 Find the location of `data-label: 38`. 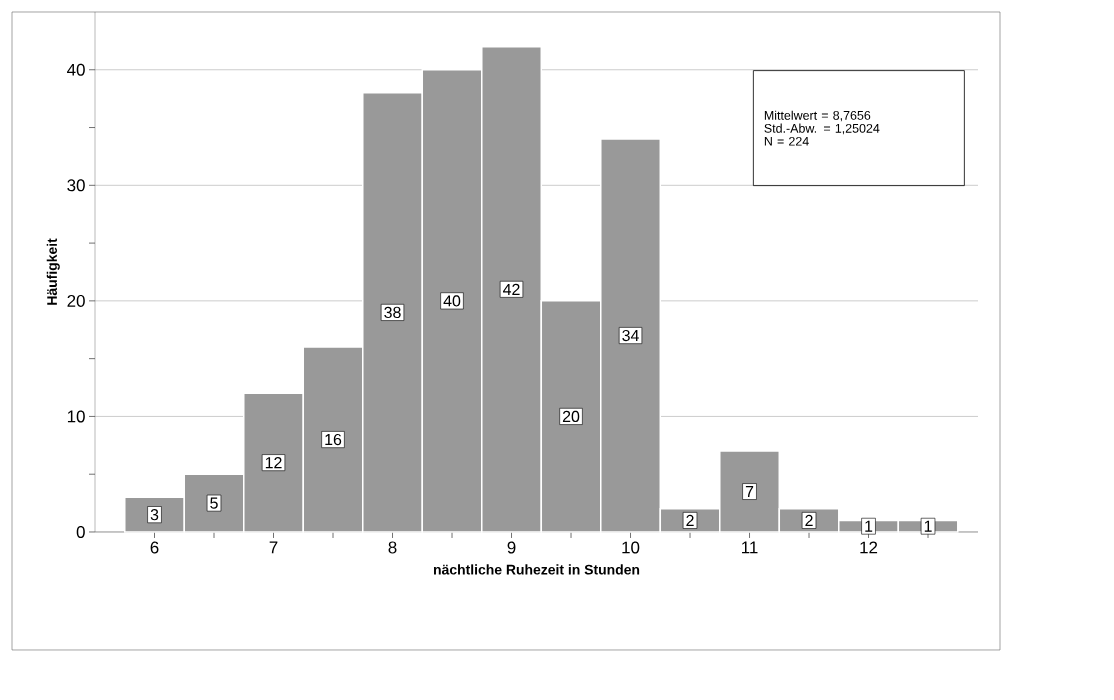

data-label: 38 is located at coordinates (392, 312).